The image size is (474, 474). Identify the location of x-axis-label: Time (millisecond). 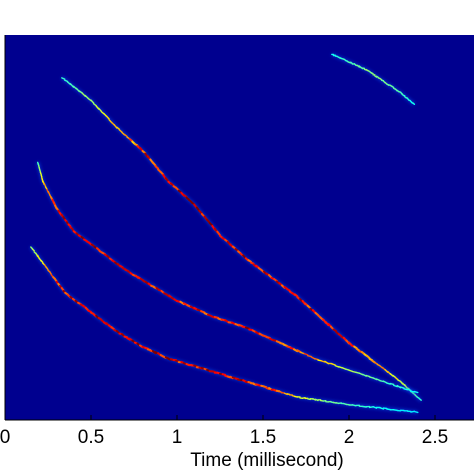
(266, 460).